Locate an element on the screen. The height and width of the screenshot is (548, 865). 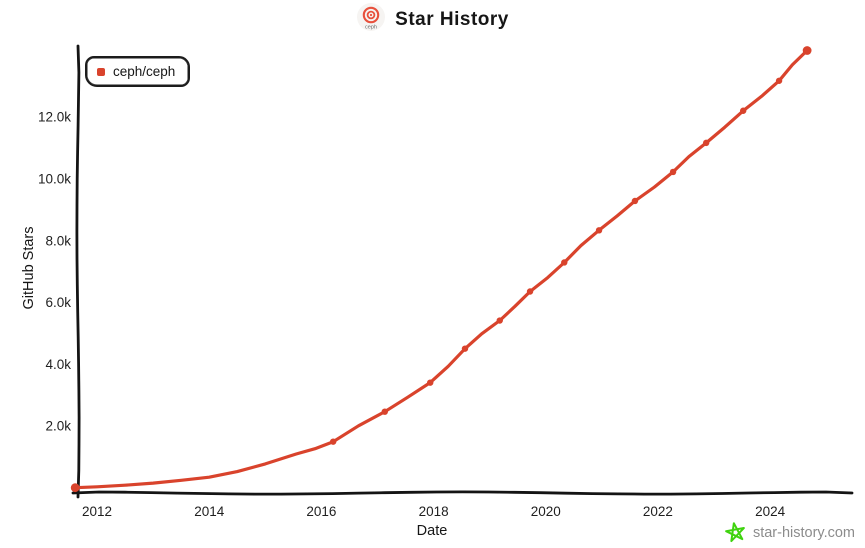
x-tick-label: 2022 is located at coordinates (658, 511).